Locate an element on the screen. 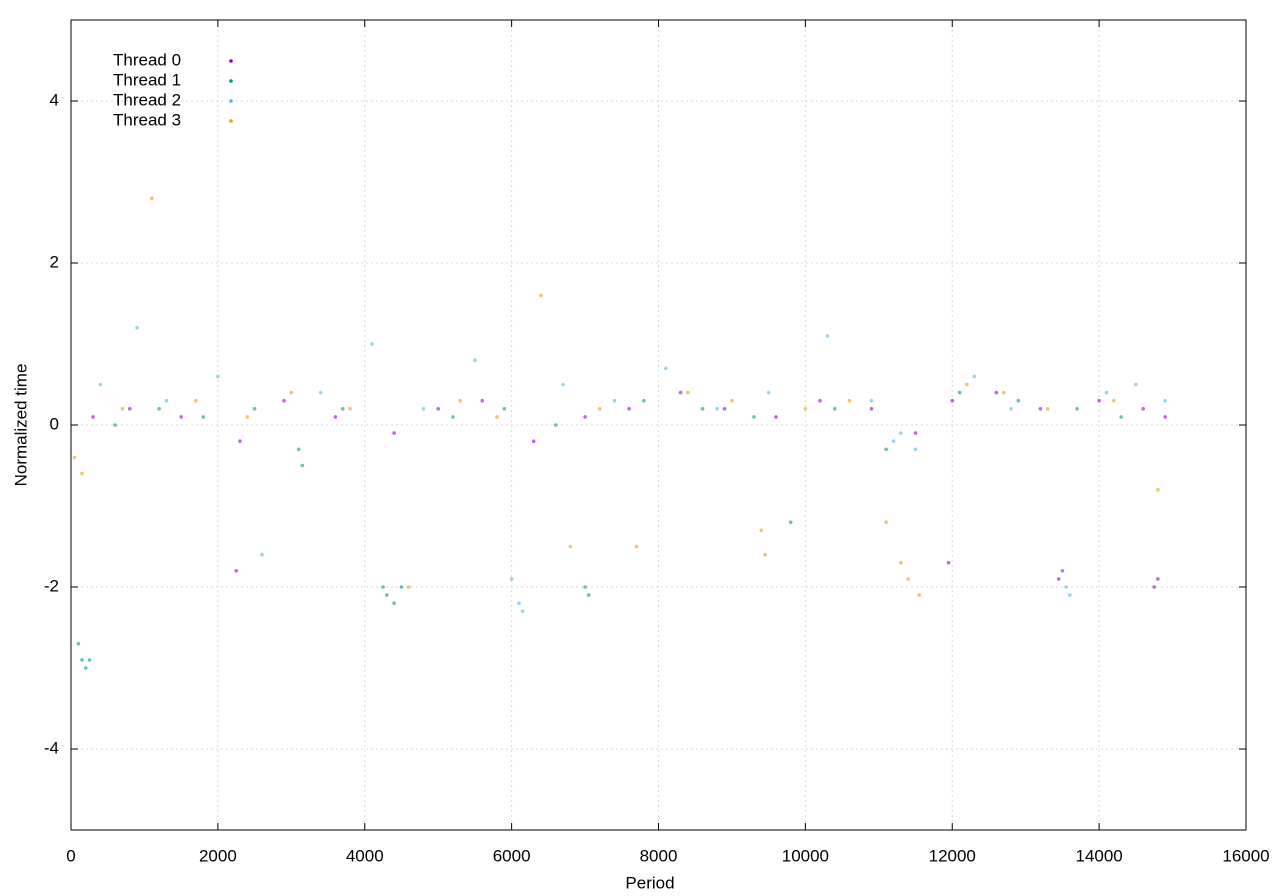 This screenshot has width=1280, height=896. y-tick-label: 2 is located at coordinates (54, 261).